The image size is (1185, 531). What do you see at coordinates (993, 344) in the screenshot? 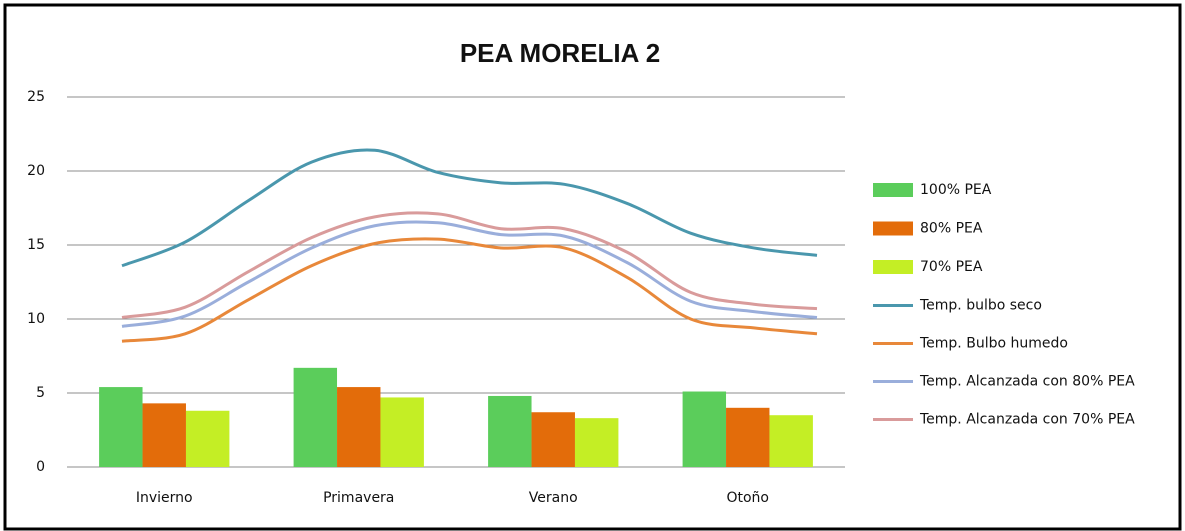
I see `legend-label: Temp. Bulbo humedo` at bounding box center [993, 344].